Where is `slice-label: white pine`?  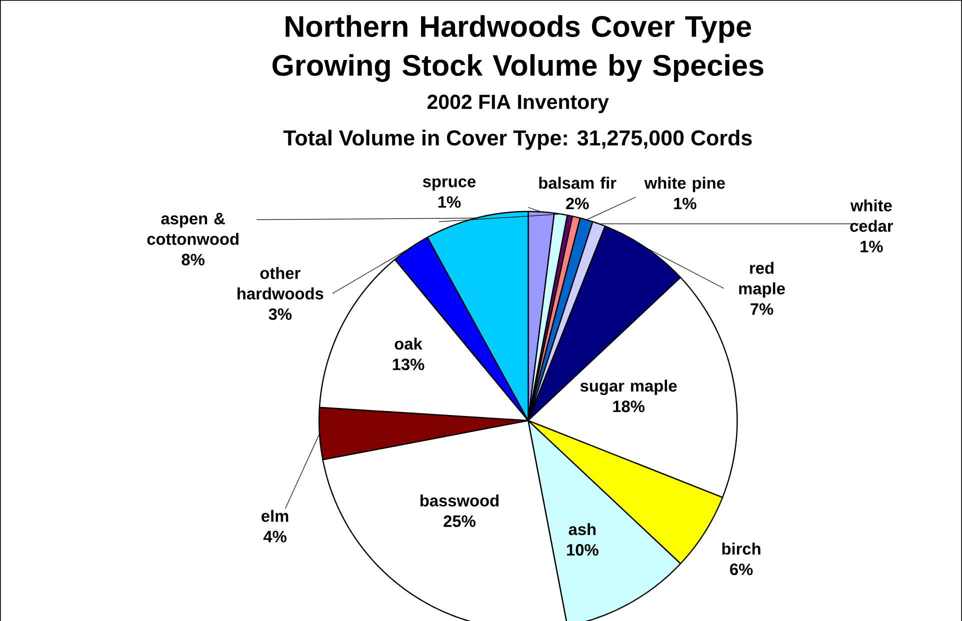
slice-label: white pine is located at coordinates (684, 184).